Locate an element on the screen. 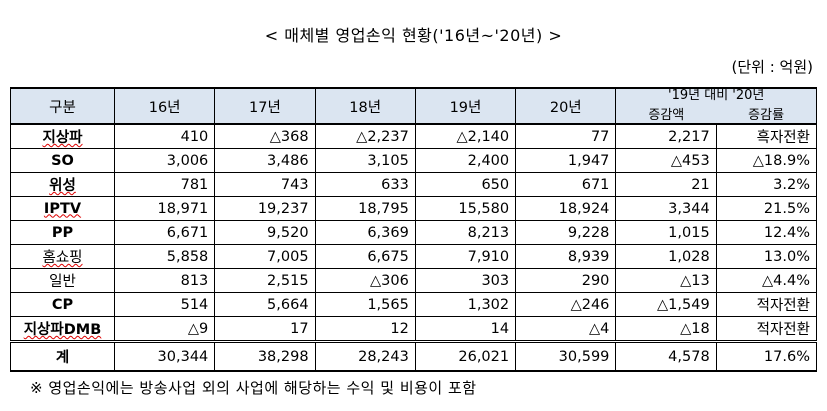 Image resolution: width=827 pixels, height=411 pixels. table-cell: 3,105 is located at coordinates (365, 160).